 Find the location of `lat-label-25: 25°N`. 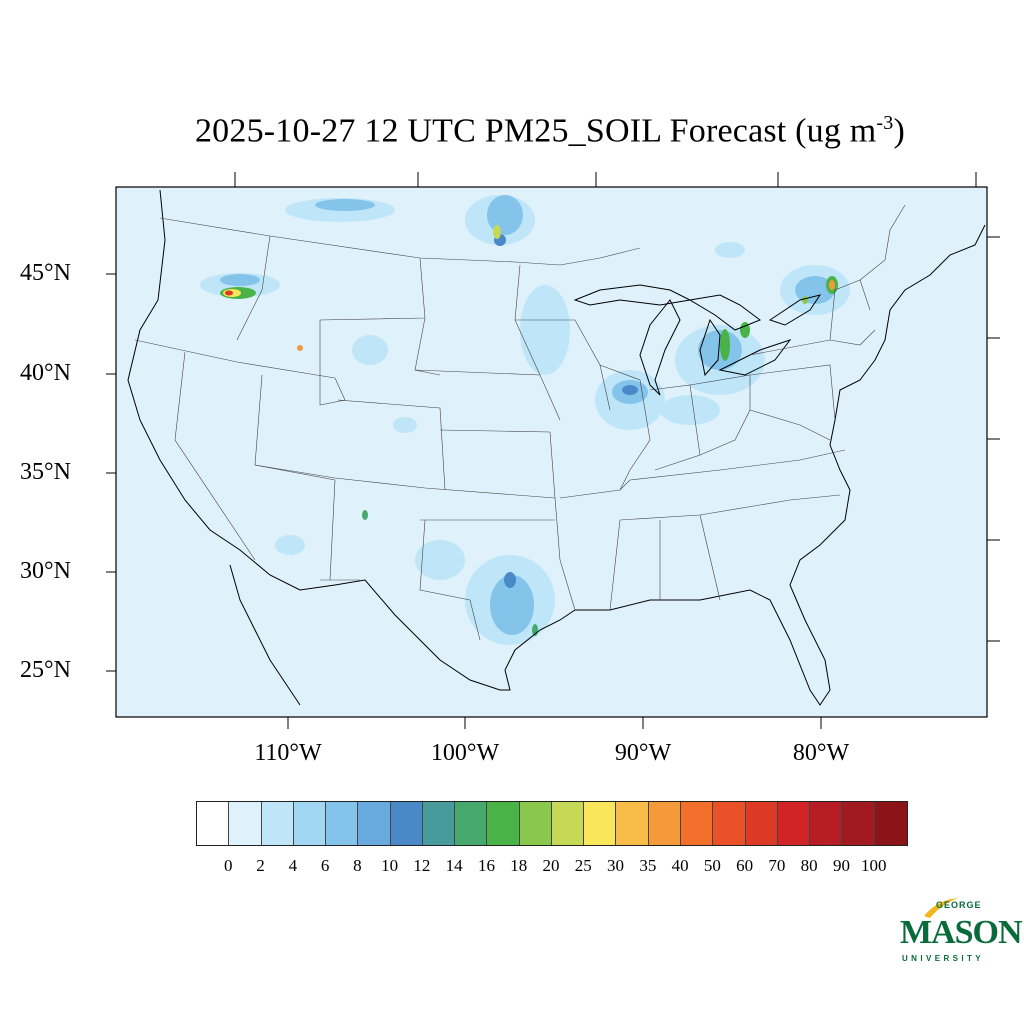

lat-label-25: 25°N is located at coordinates (45, 670).